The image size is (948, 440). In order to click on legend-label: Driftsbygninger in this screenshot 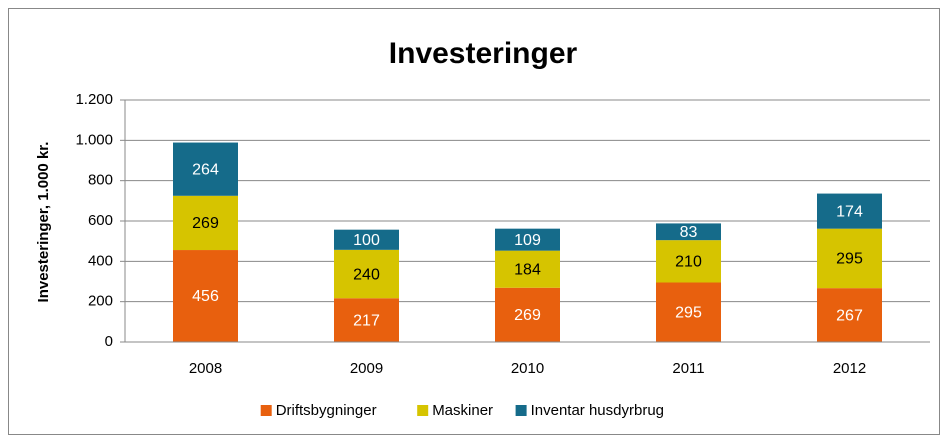, I will do `click(326, 410)`.